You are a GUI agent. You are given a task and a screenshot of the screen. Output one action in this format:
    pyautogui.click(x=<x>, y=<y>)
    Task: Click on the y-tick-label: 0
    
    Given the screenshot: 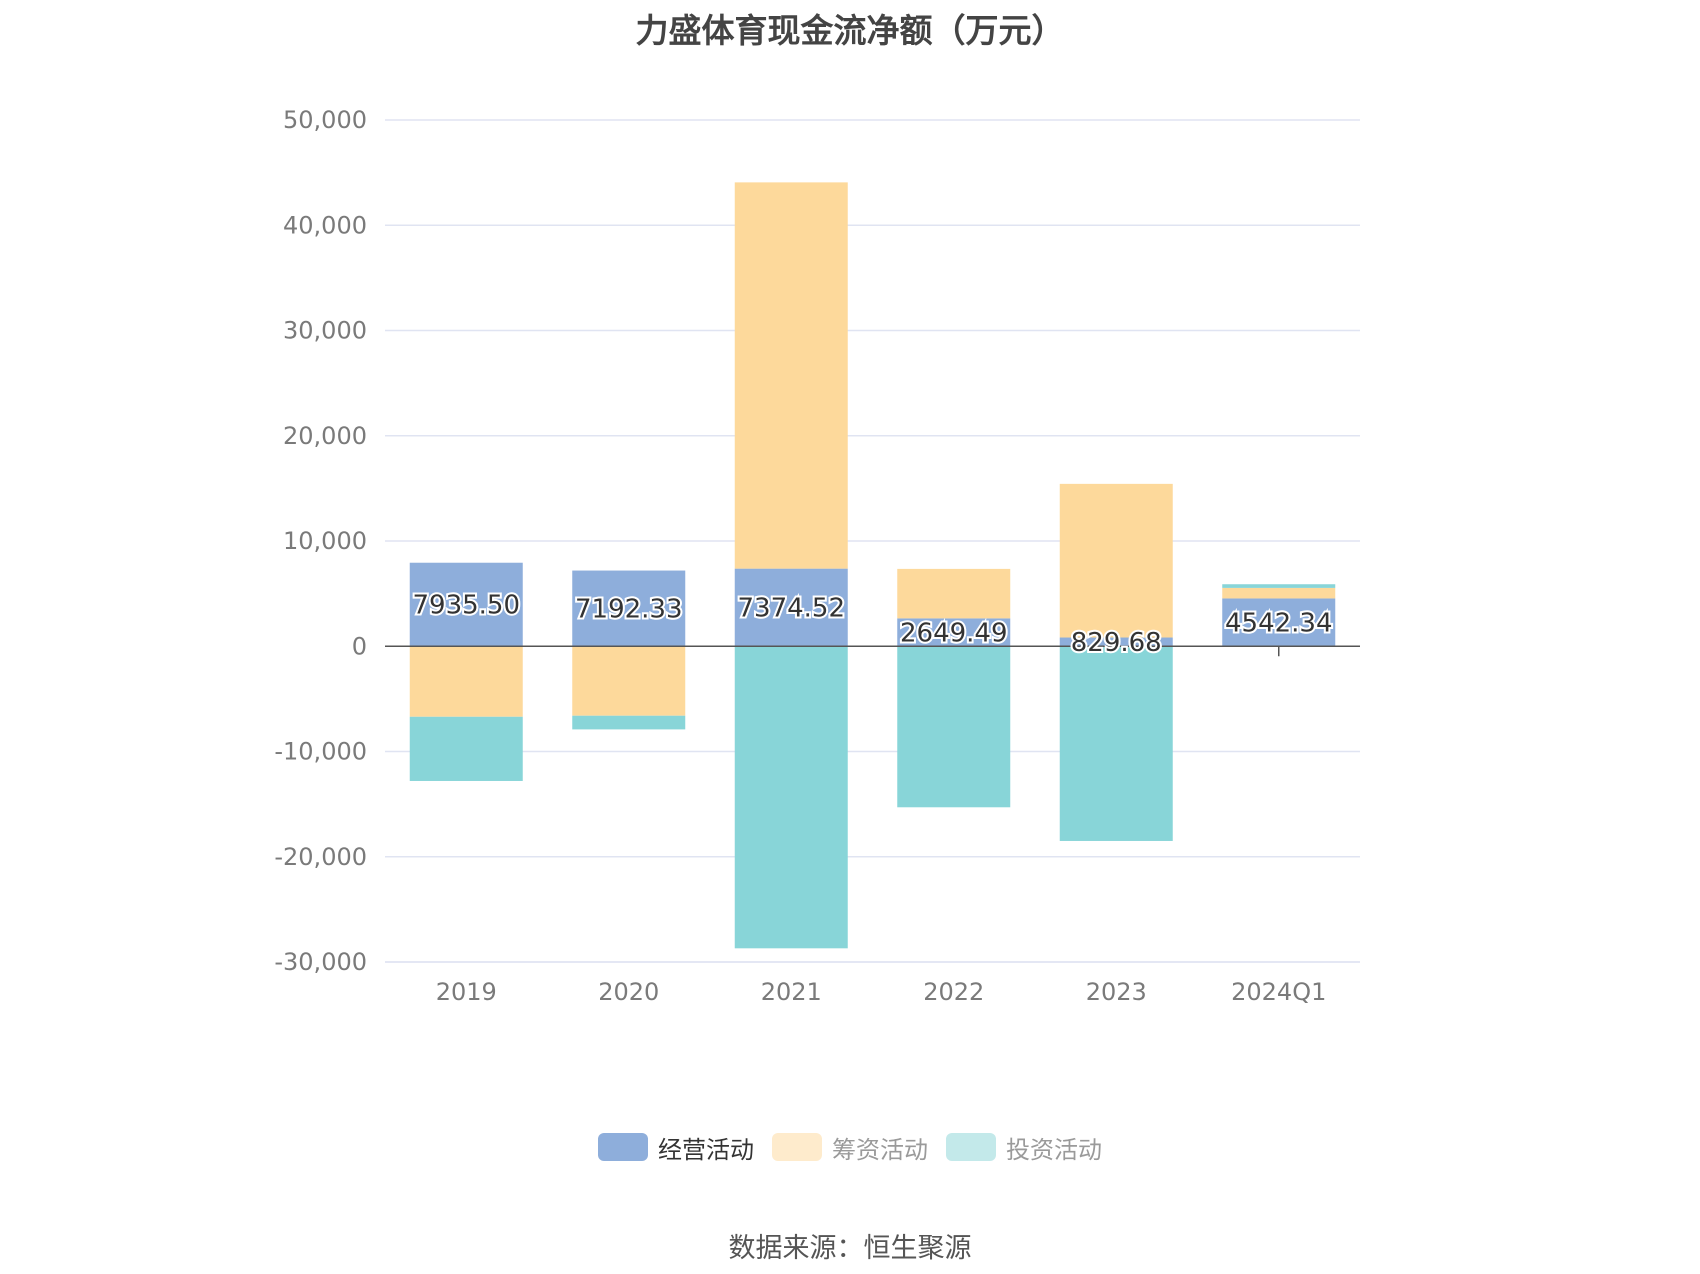 What is the action you would take?
    pyautogui.click(x=359, y=646)
    